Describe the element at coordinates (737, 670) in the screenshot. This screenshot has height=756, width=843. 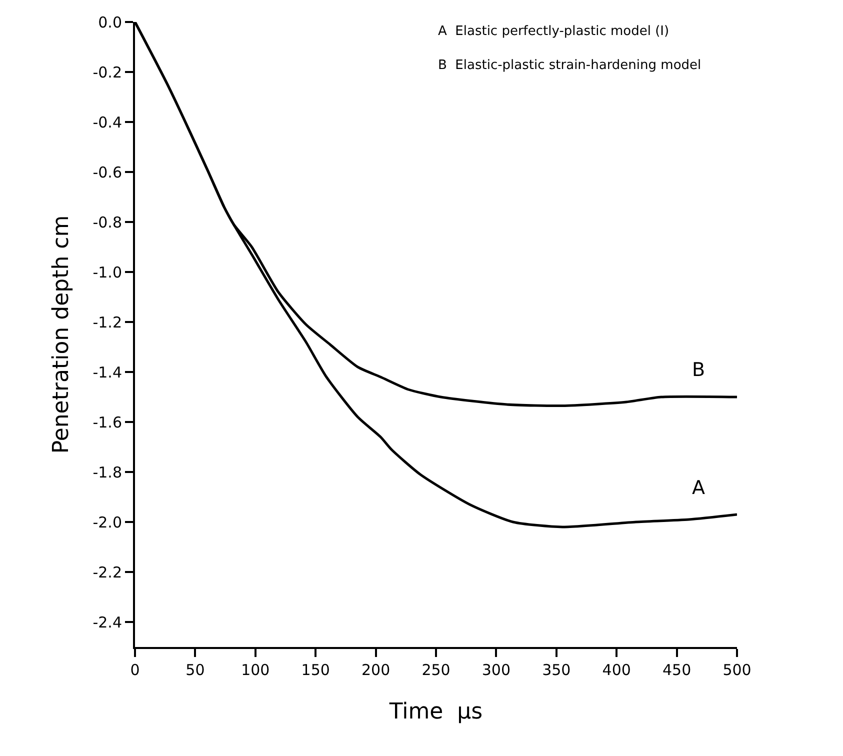
I see `x-tick-label: 500` at that location.